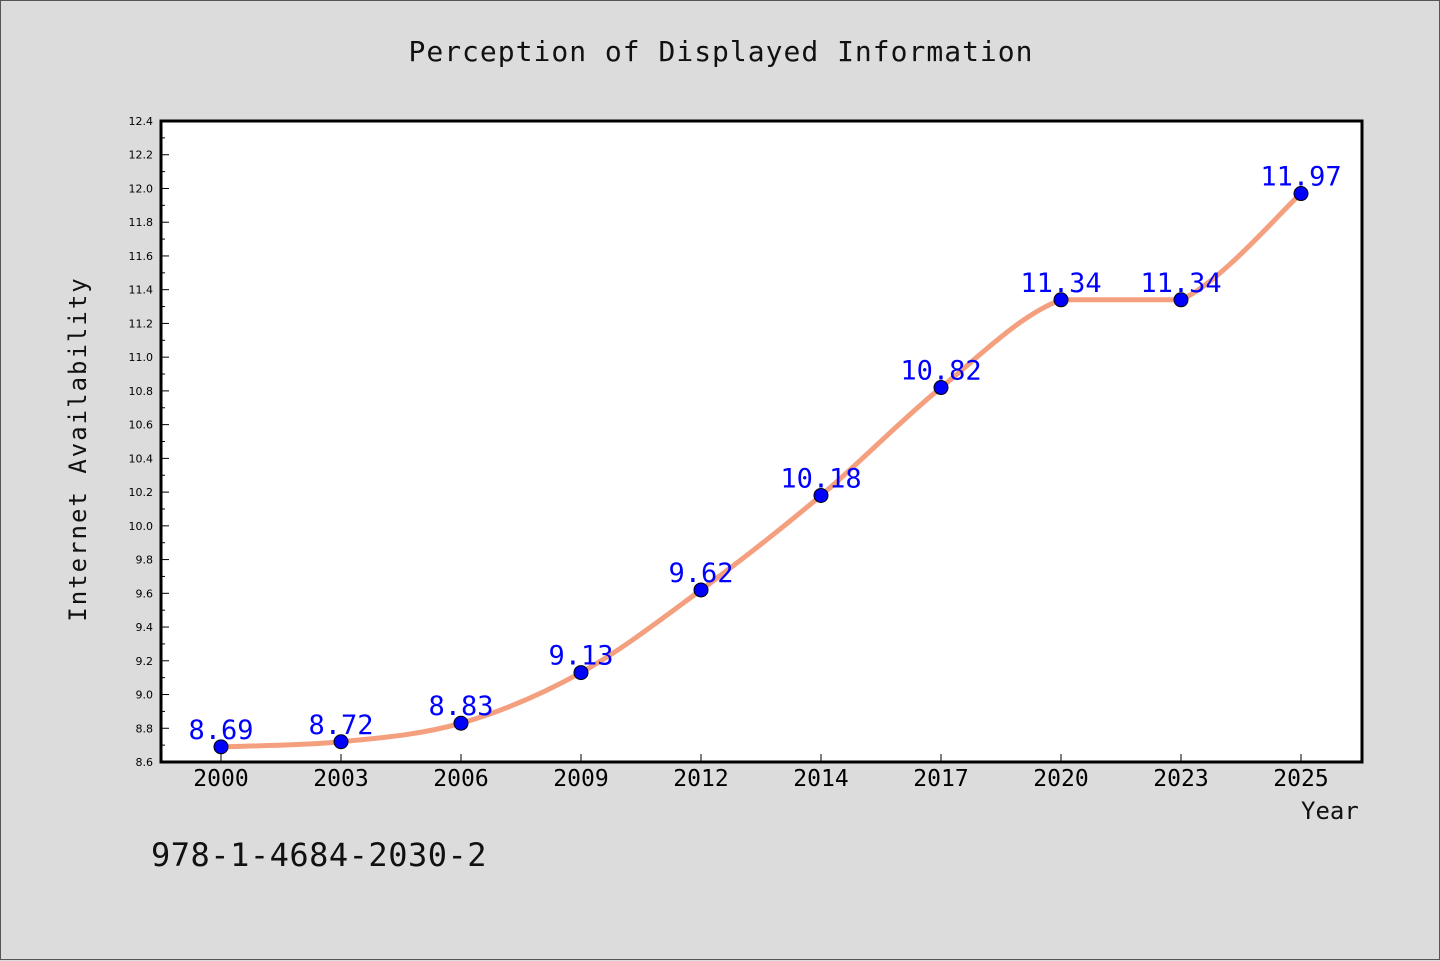 The height and width of the screenshot is (961, 1440). I want to click on y-tick-label: 11.2, so click(141, 323).